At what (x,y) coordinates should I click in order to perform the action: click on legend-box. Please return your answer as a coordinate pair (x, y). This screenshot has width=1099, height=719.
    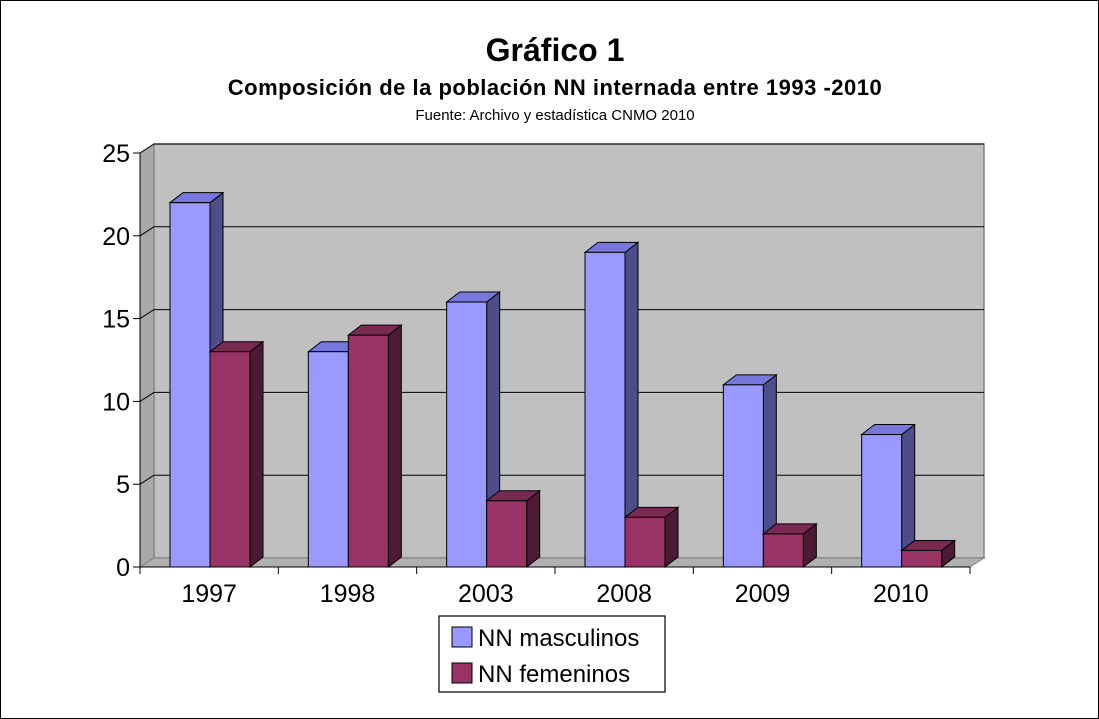
    Looking at the image, I should click on (552, 654).